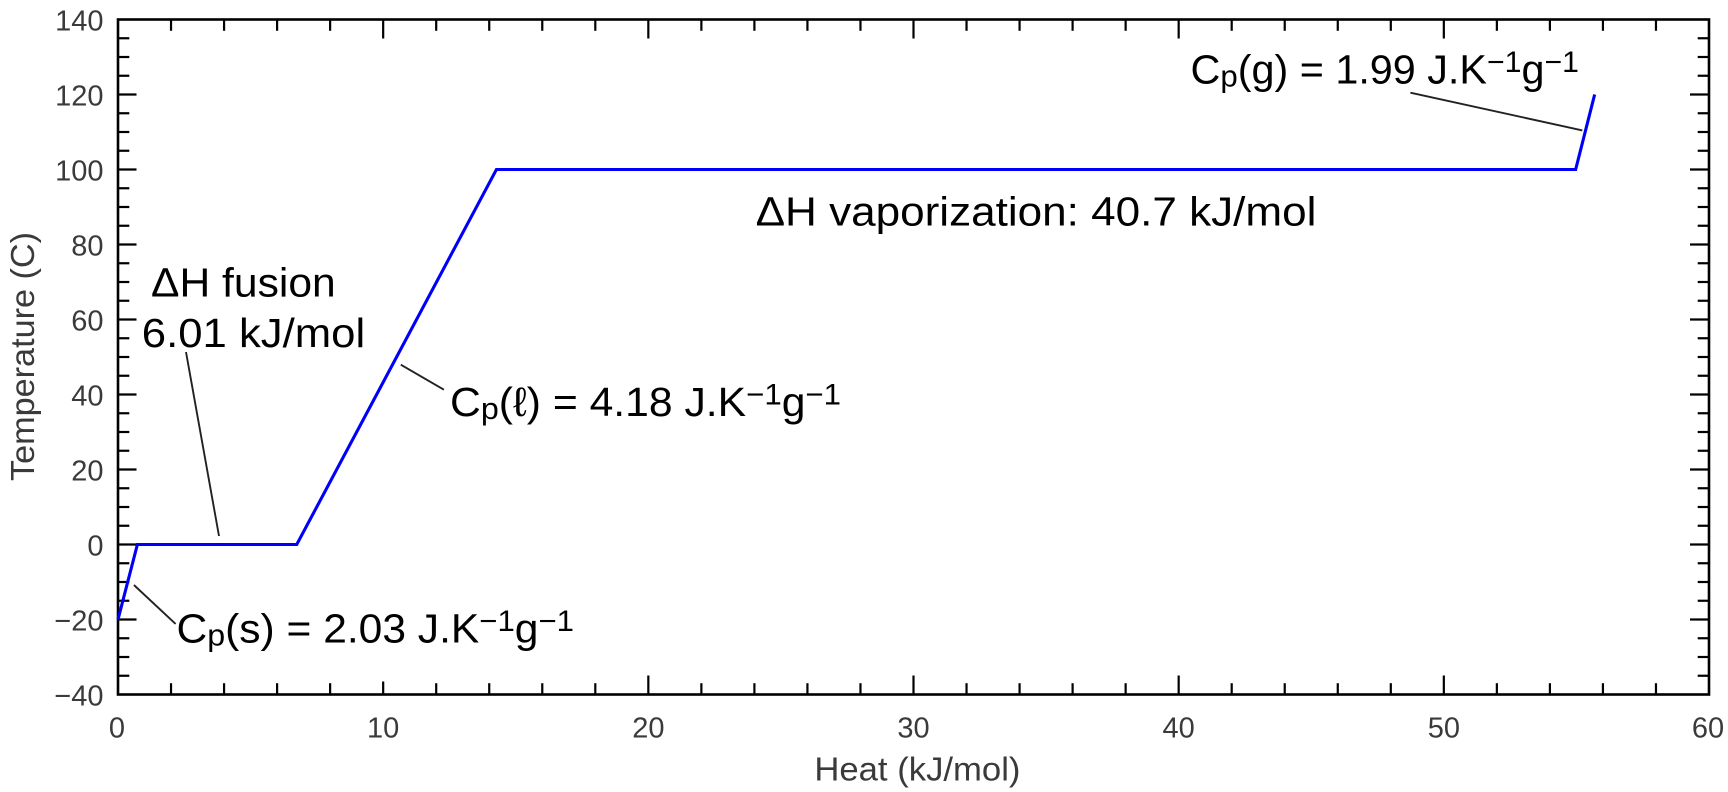 This screenshot has height=792, width=1728. I want to click on svg-text: −40, so click(78, 696).